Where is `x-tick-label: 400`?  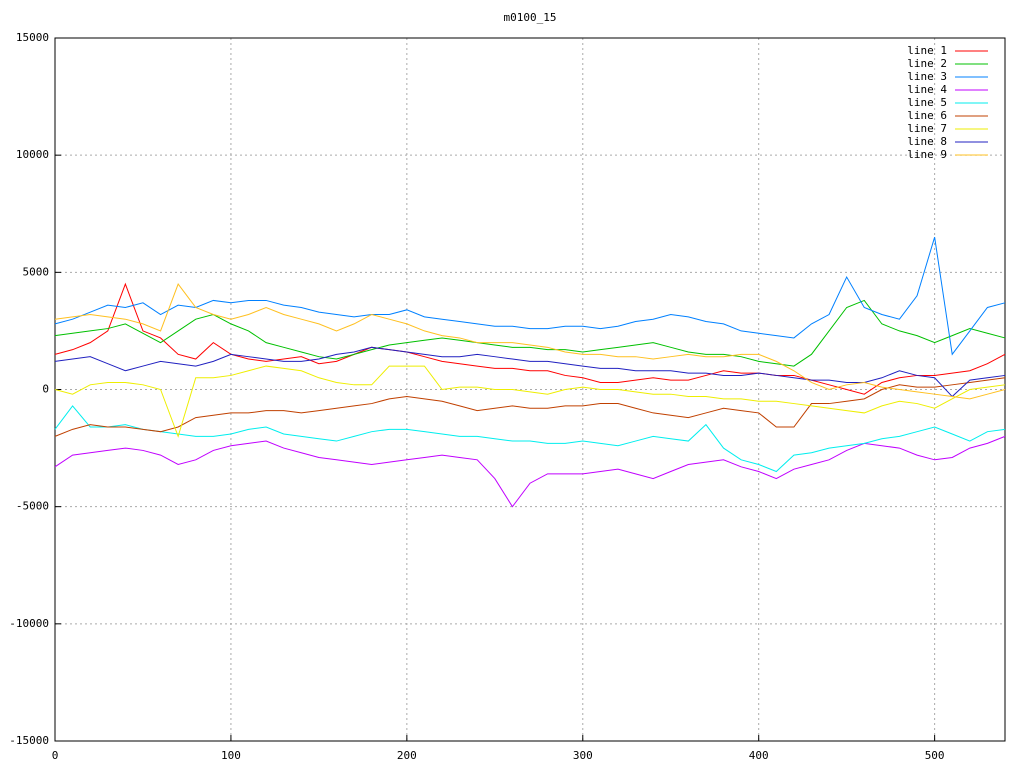
x-tick-label: 400 is located at coordinates (759, 755).